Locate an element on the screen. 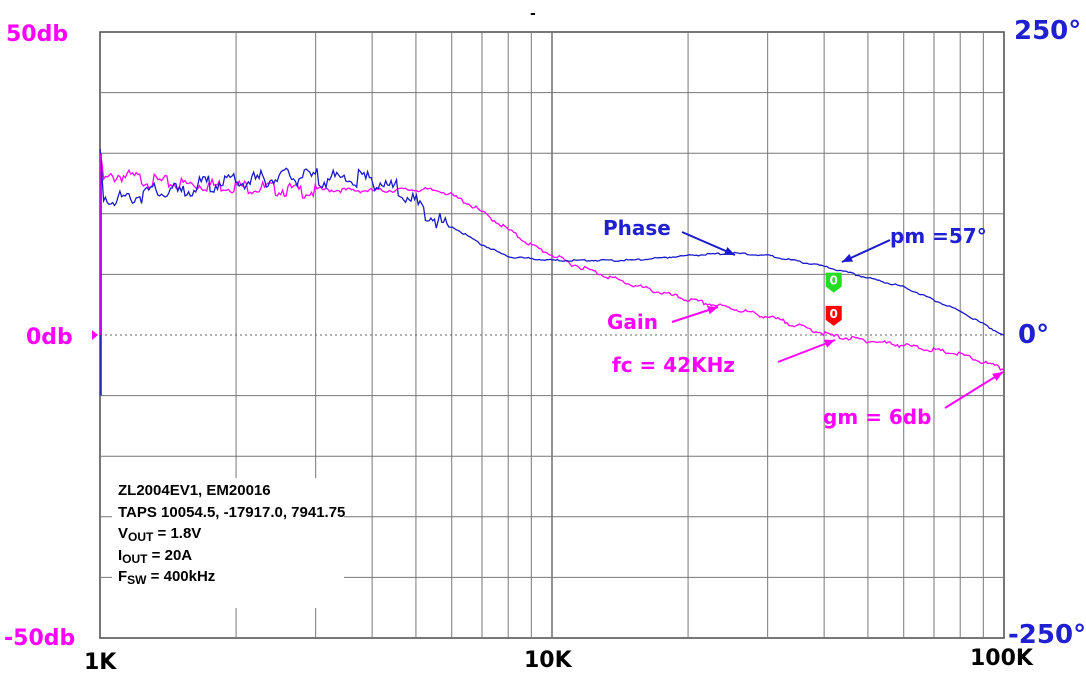  phase-label: Phase is located at coordinates (637, 228).